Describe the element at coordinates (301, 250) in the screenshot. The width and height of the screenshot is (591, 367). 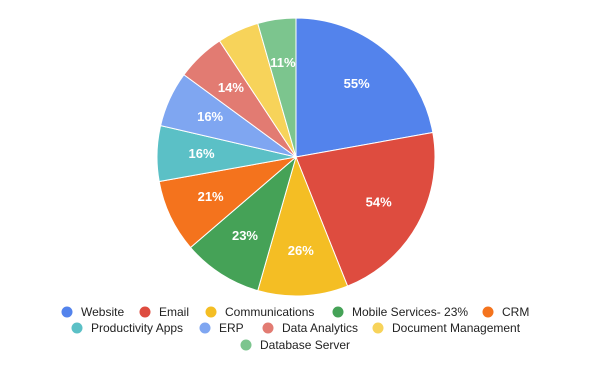
I see `value-label: 26%` at that location.